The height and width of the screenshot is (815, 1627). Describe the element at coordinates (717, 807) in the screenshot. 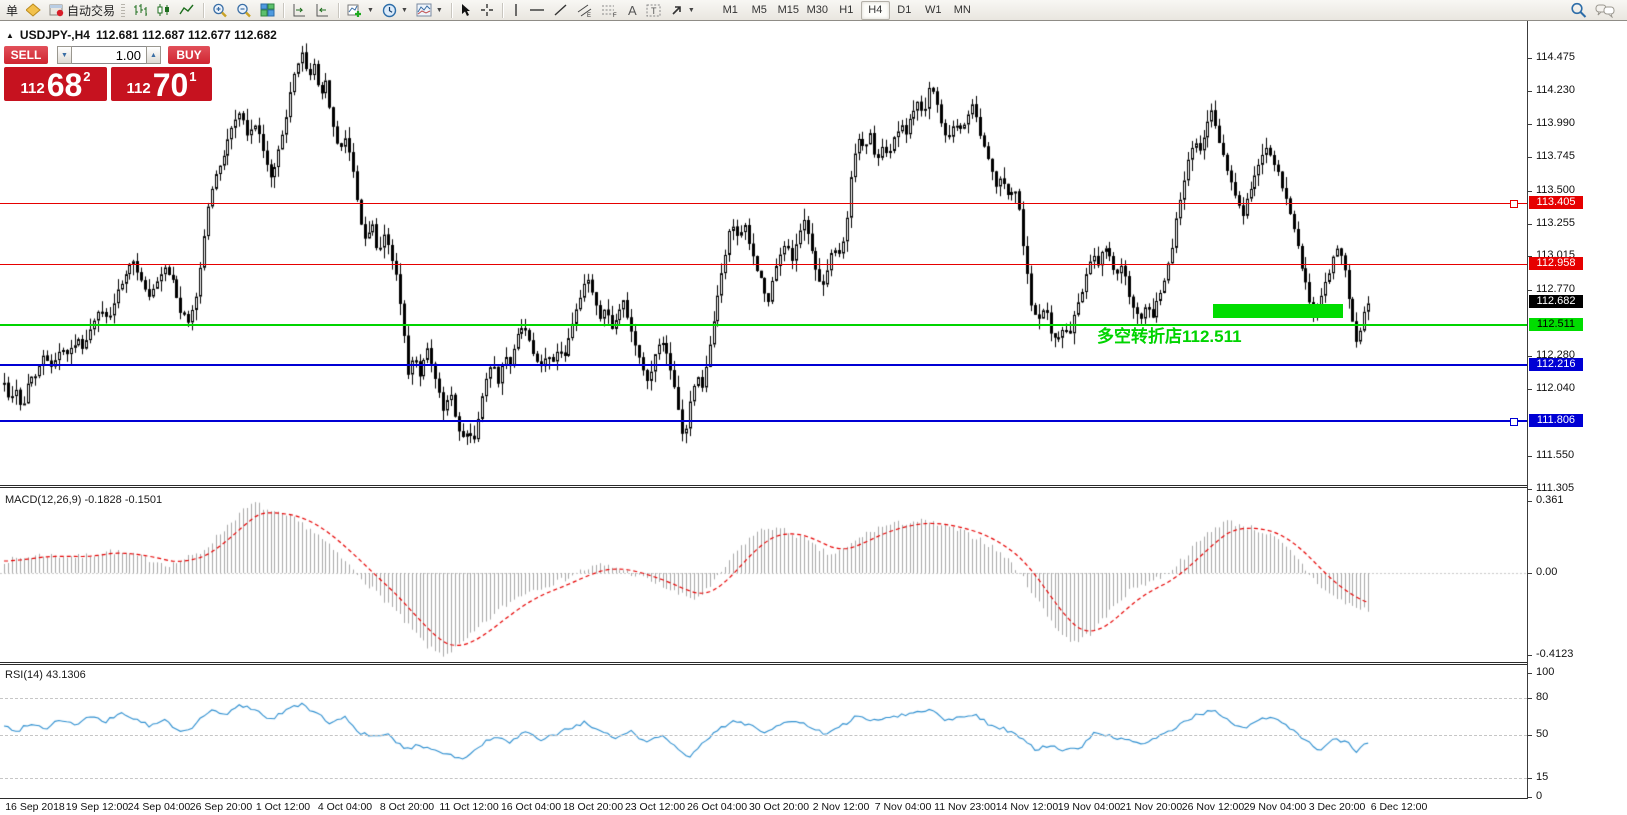

I see `time-tick-label: 26 Oct 04:00` at that location.